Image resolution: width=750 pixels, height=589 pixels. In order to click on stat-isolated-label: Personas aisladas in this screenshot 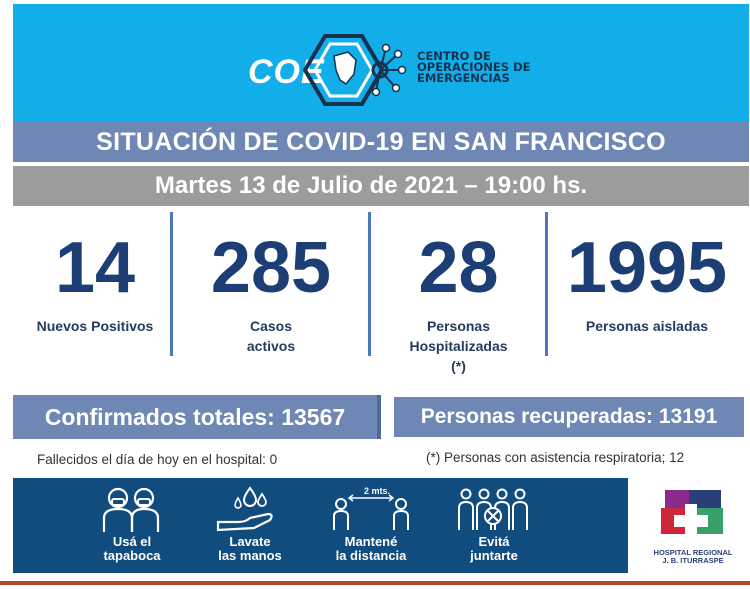, I will do `click(647, 326)`.